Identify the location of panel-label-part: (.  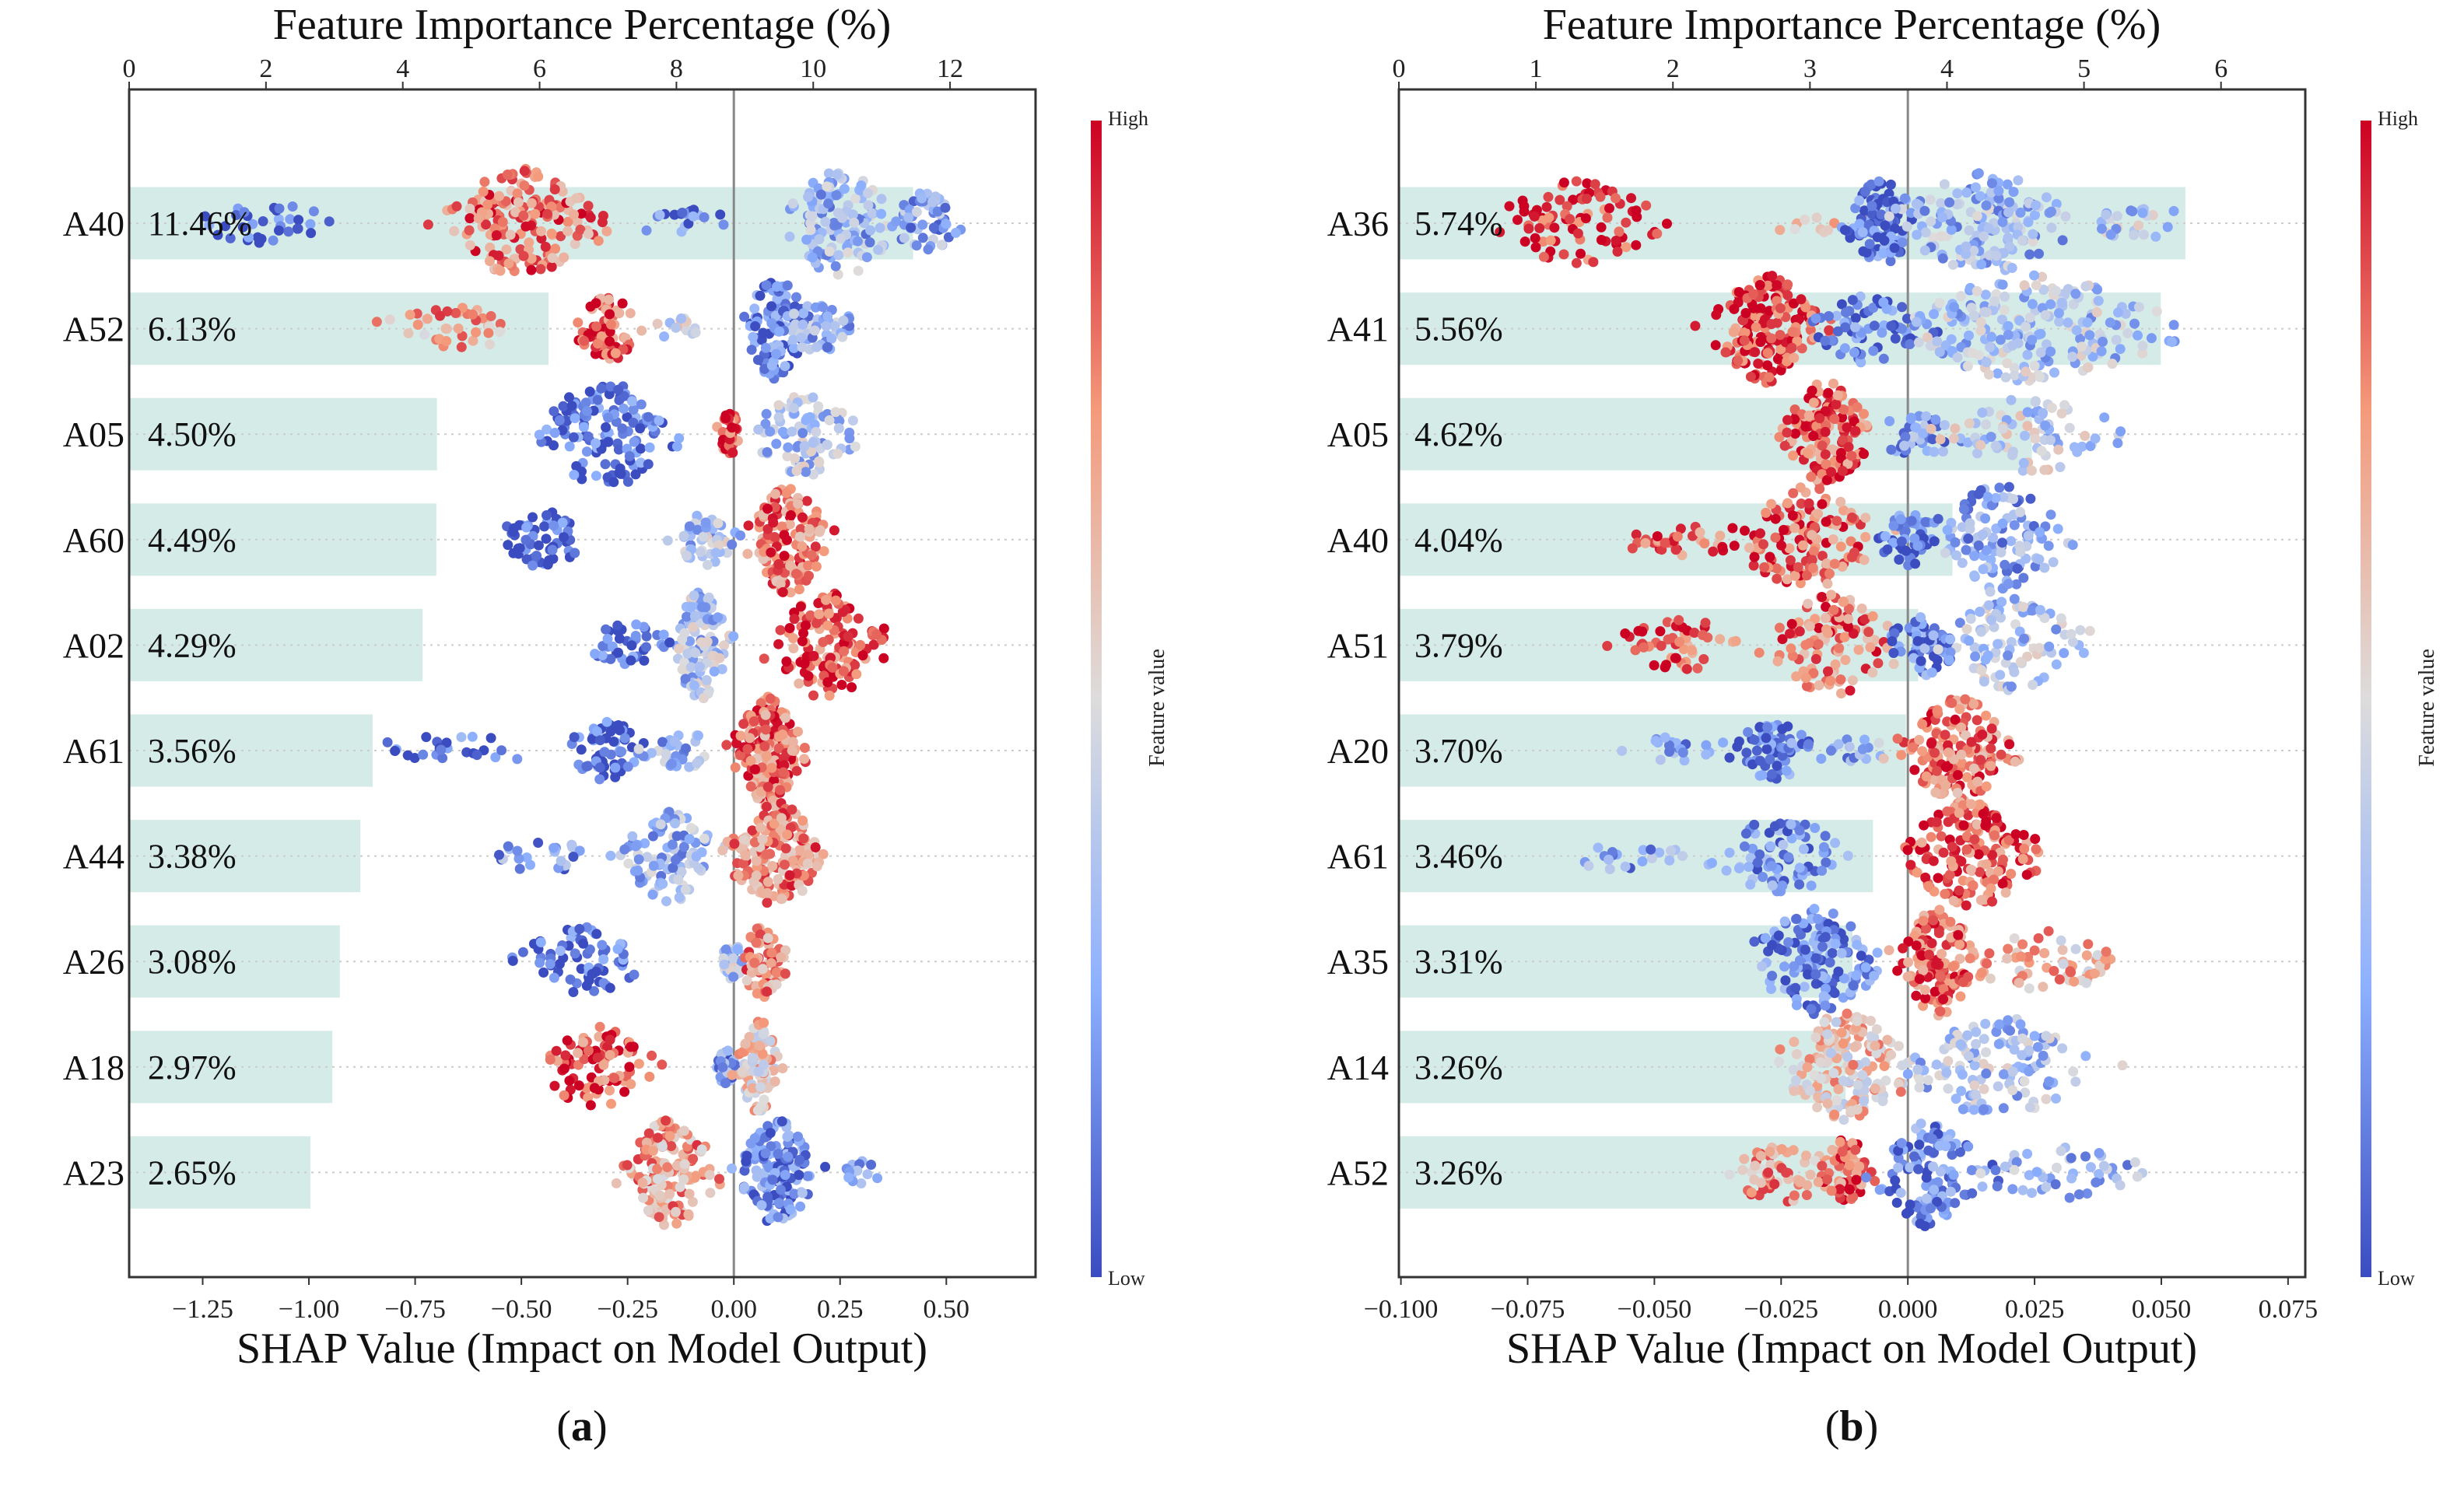
(563, 1426).